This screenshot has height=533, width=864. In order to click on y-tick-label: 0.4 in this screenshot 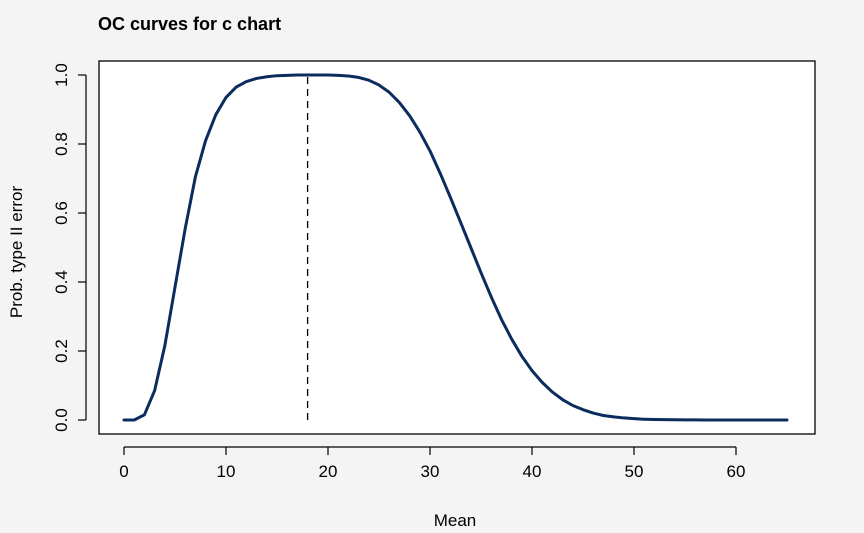, I will do `click(61, 282)`.